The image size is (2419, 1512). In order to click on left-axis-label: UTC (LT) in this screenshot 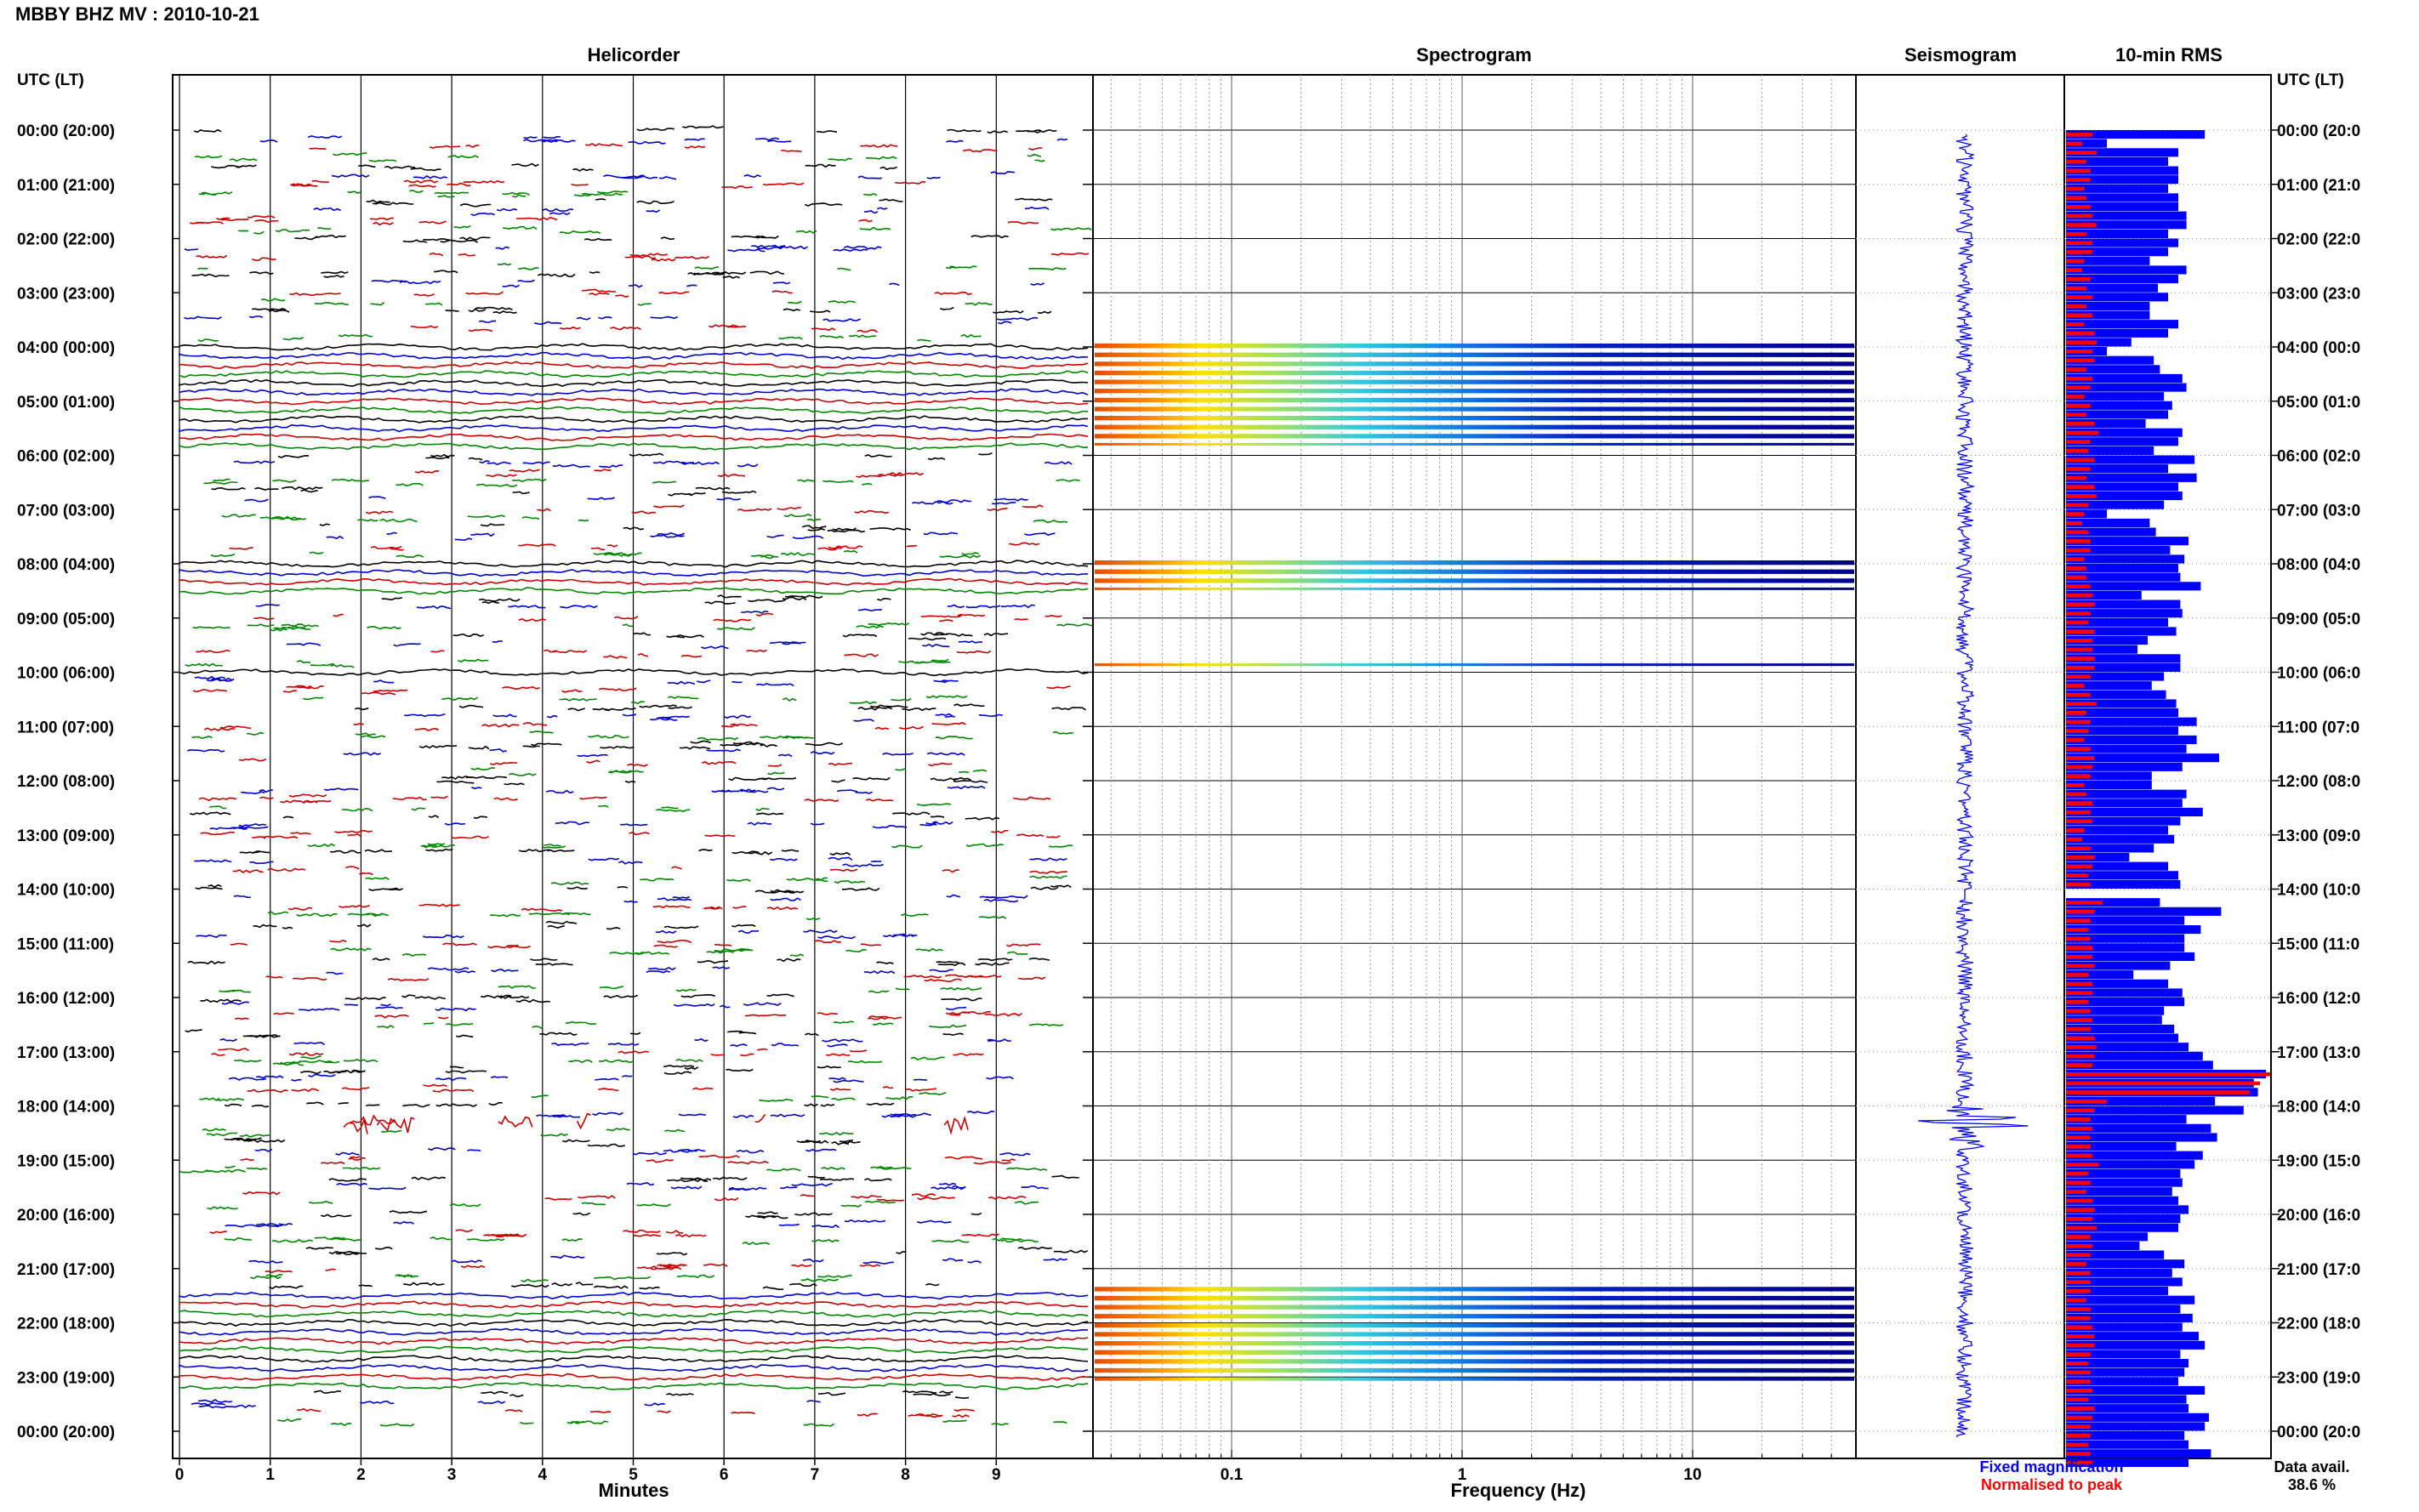, I will do `click(50, 80)`.